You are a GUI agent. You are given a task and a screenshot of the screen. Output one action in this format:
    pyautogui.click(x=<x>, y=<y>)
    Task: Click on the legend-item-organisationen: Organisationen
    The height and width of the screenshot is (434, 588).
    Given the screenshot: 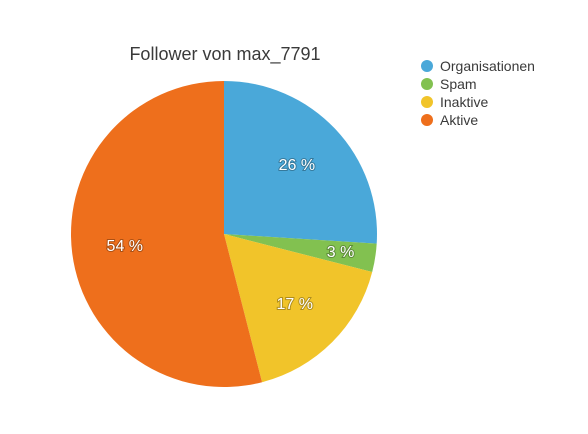 What is the action you would take?
    pyautogui.click(x=478, y=66)
    